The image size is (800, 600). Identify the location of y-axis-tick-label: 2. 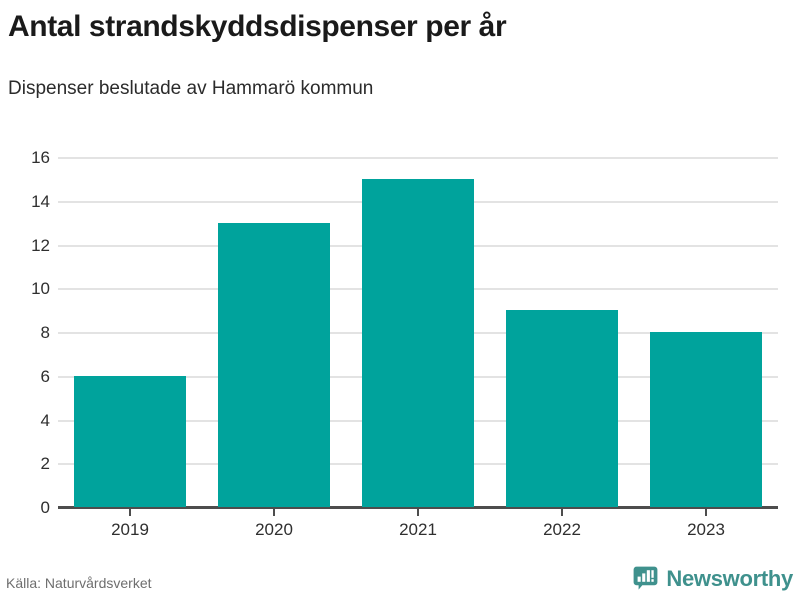
(45, 464).